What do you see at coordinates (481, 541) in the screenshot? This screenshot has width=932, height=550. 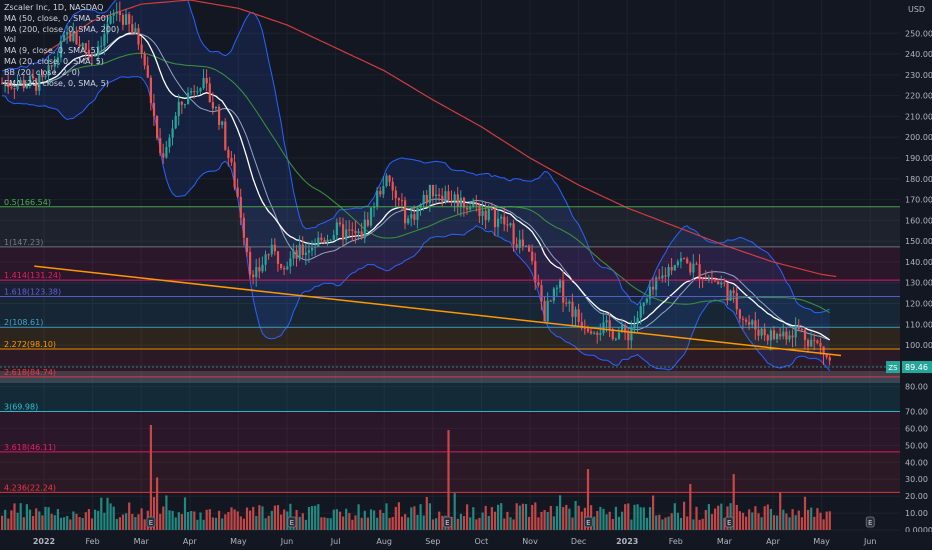 I see `time-tick: Oct` at bounding box center [481, 541].